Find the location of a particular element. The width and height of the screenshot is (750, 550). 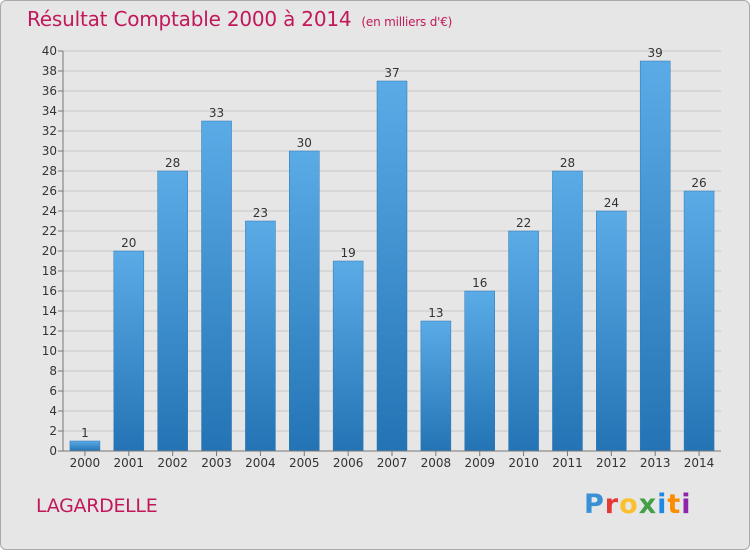

y-tick-label: 18 is located at coordinates (49, 271).